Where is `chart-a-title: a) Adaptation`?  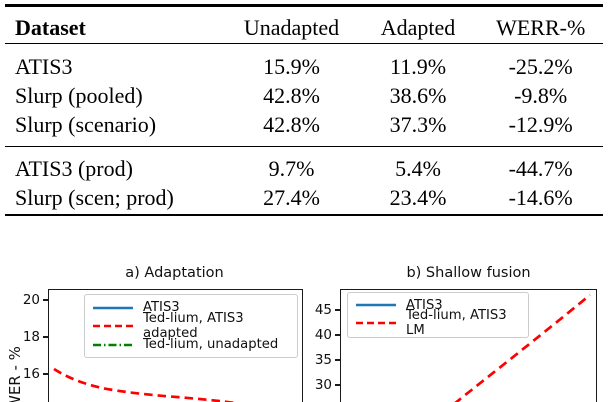
chart-a-title: a) Adaptation is located at coordinates (174, 273).